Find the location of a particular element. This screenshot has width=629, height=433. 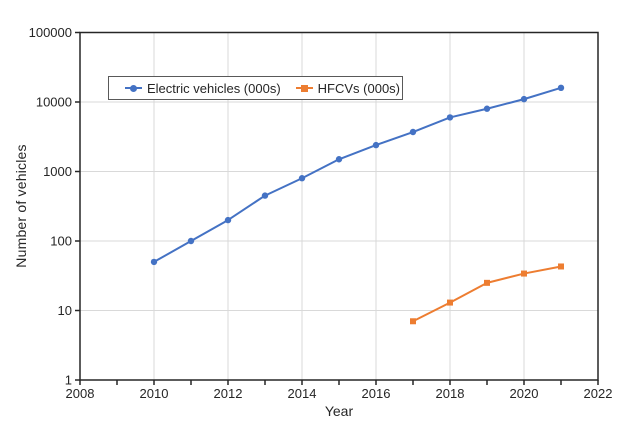

x-axis-title: Year is located at coordinates (339, 411).